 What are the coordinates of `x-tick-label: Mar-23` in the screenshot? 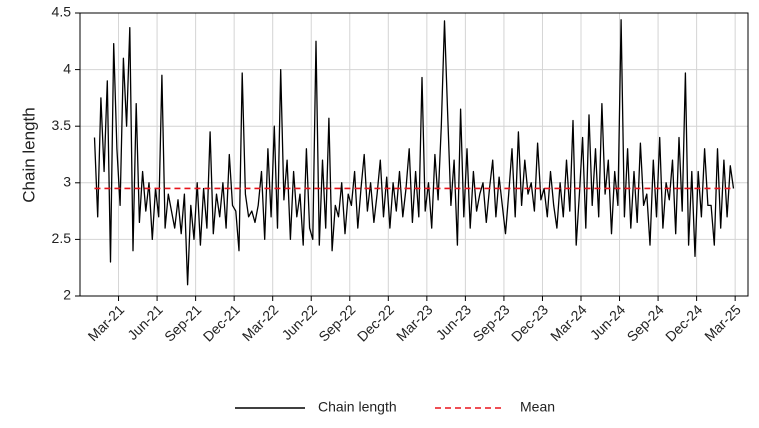 It's located at (414, 322).